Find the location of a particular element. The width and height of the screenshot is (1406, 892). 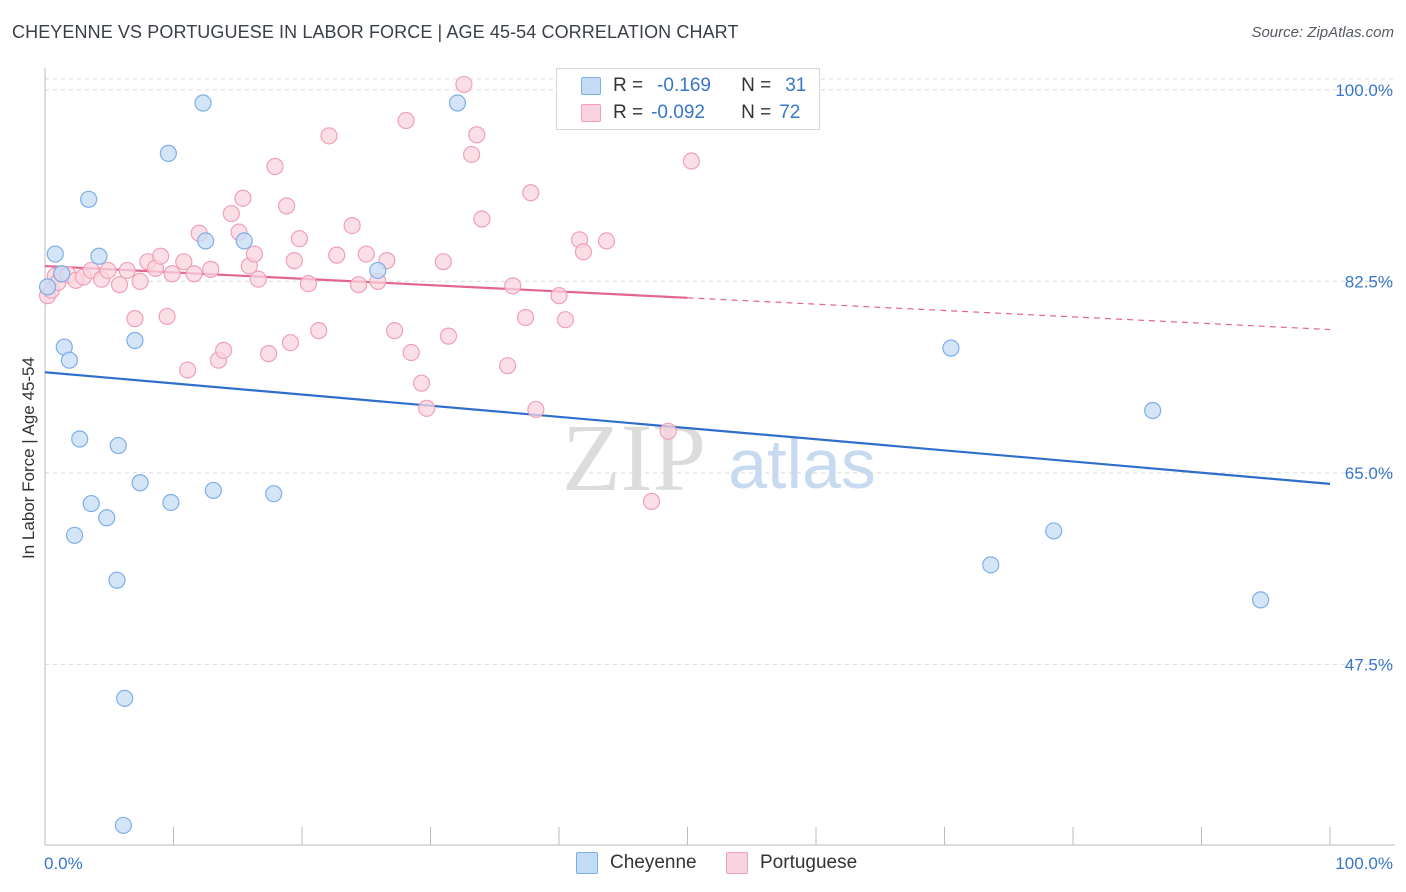

y-axis-label: In Labor Force | Age 45-54 is located at coordinates (28, 458).